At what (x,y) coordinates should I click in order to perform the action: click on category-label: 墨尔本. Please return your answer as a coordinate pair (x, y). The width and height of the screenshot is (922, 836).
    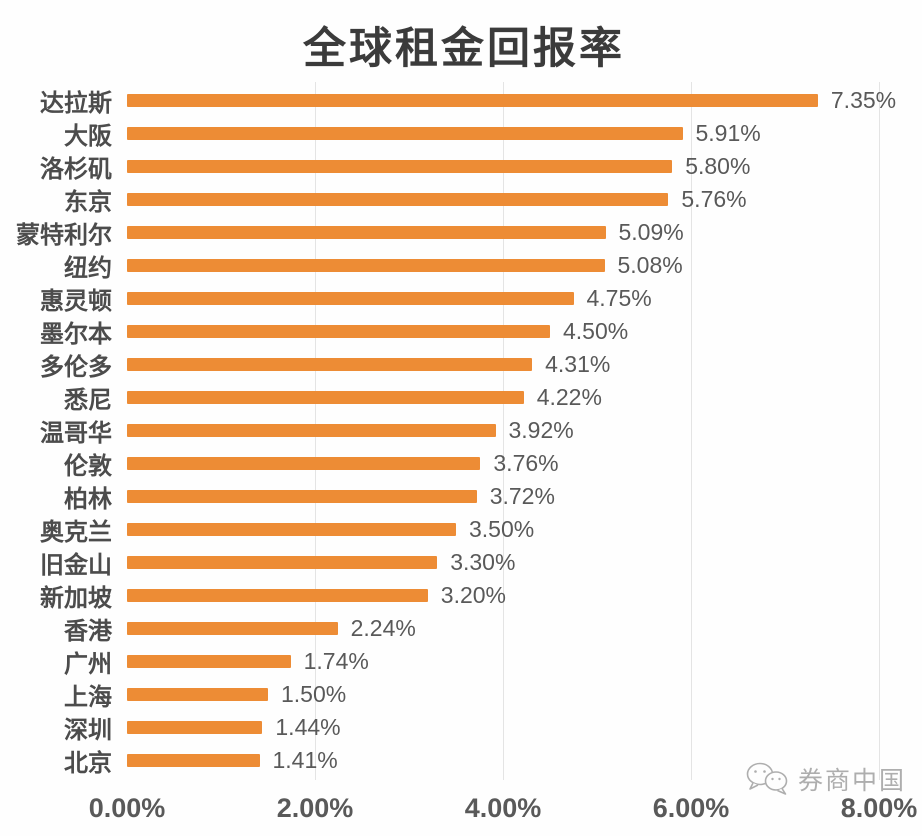
    Looking at the image, I should click on (76, 334).